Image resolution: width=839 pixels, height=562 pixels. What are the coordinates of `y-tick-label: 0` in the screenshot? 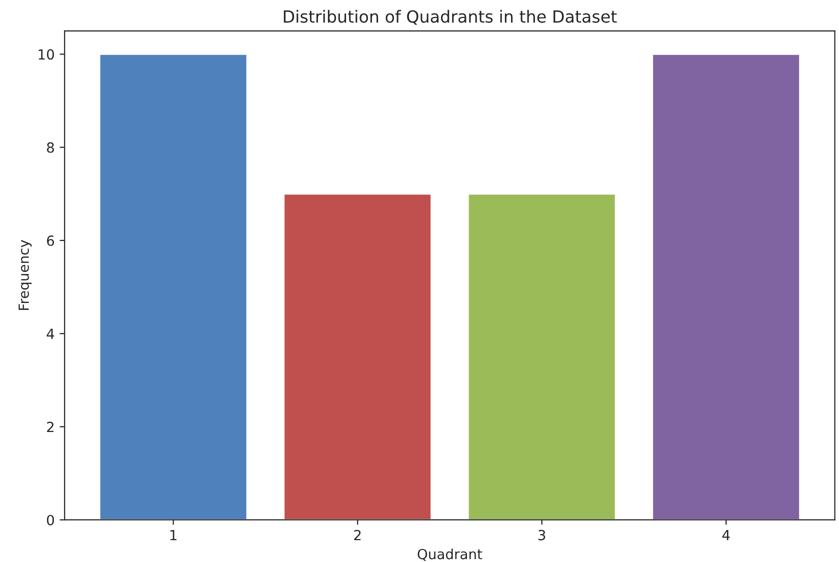 It's located at (50, 520).